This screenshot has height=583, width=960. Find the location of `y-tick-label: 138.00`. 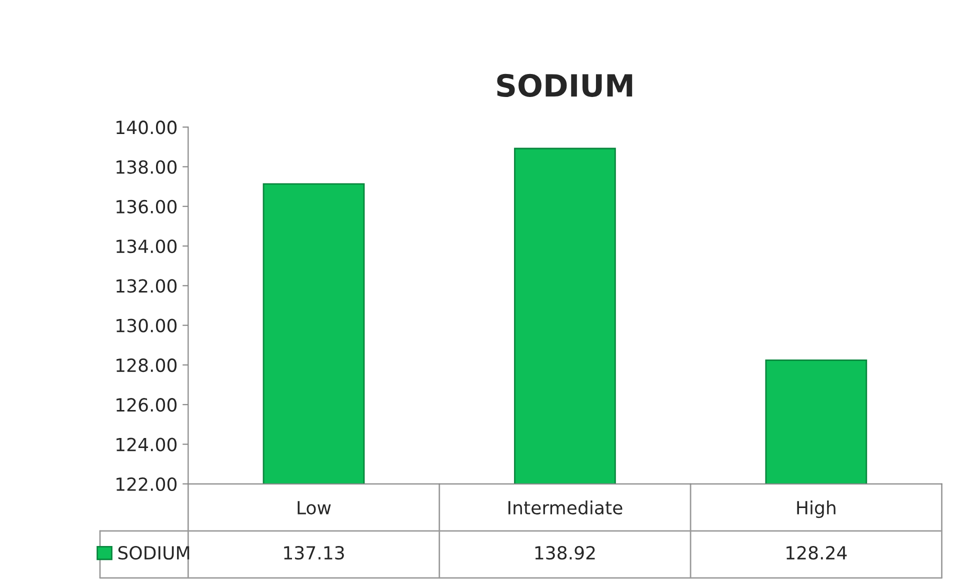

y-tick-label: 138.00 is located at coordinates (146, 167).